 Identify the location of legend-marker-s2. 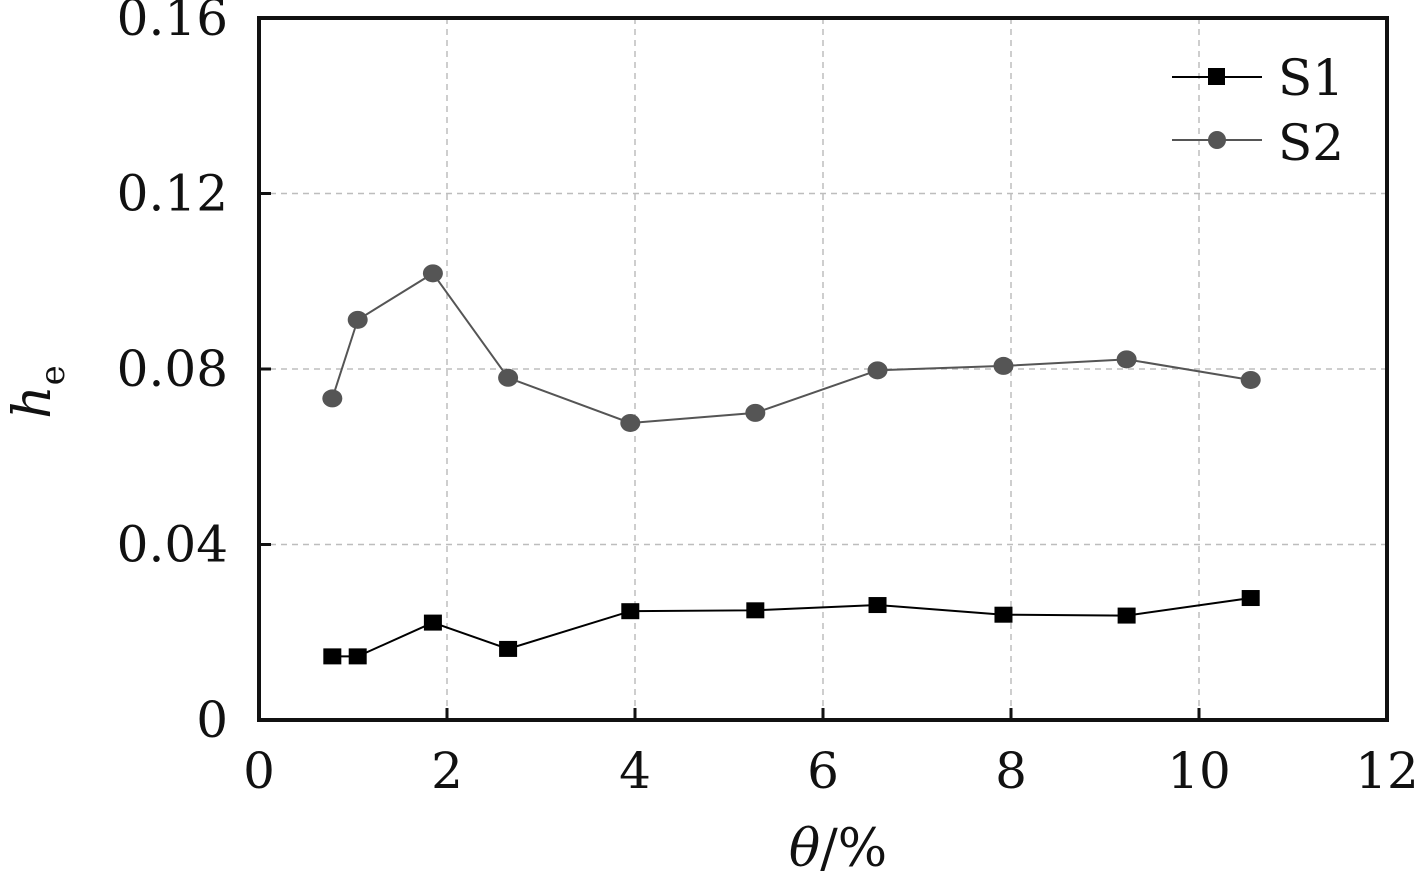
(1217, 140).